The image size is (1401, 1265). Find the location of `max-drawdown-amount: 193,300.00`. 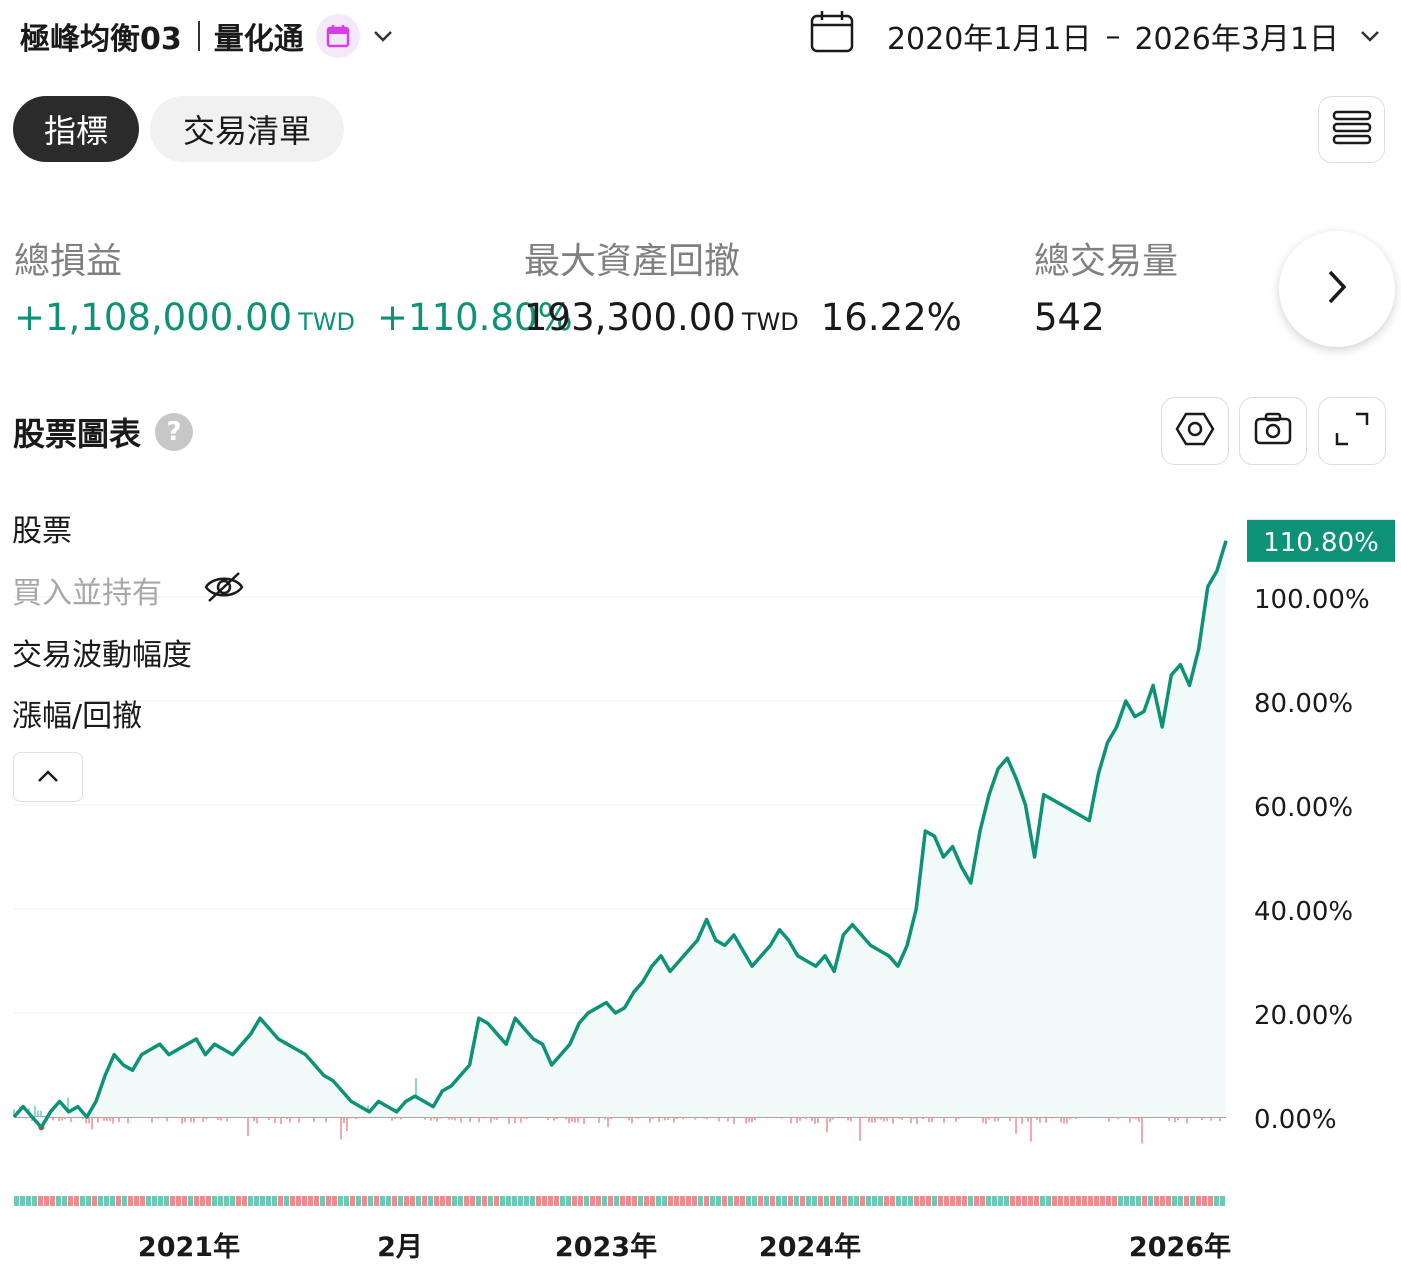

max-drawdown-amount: 193,300.00 is located at coordinates (630, 317).